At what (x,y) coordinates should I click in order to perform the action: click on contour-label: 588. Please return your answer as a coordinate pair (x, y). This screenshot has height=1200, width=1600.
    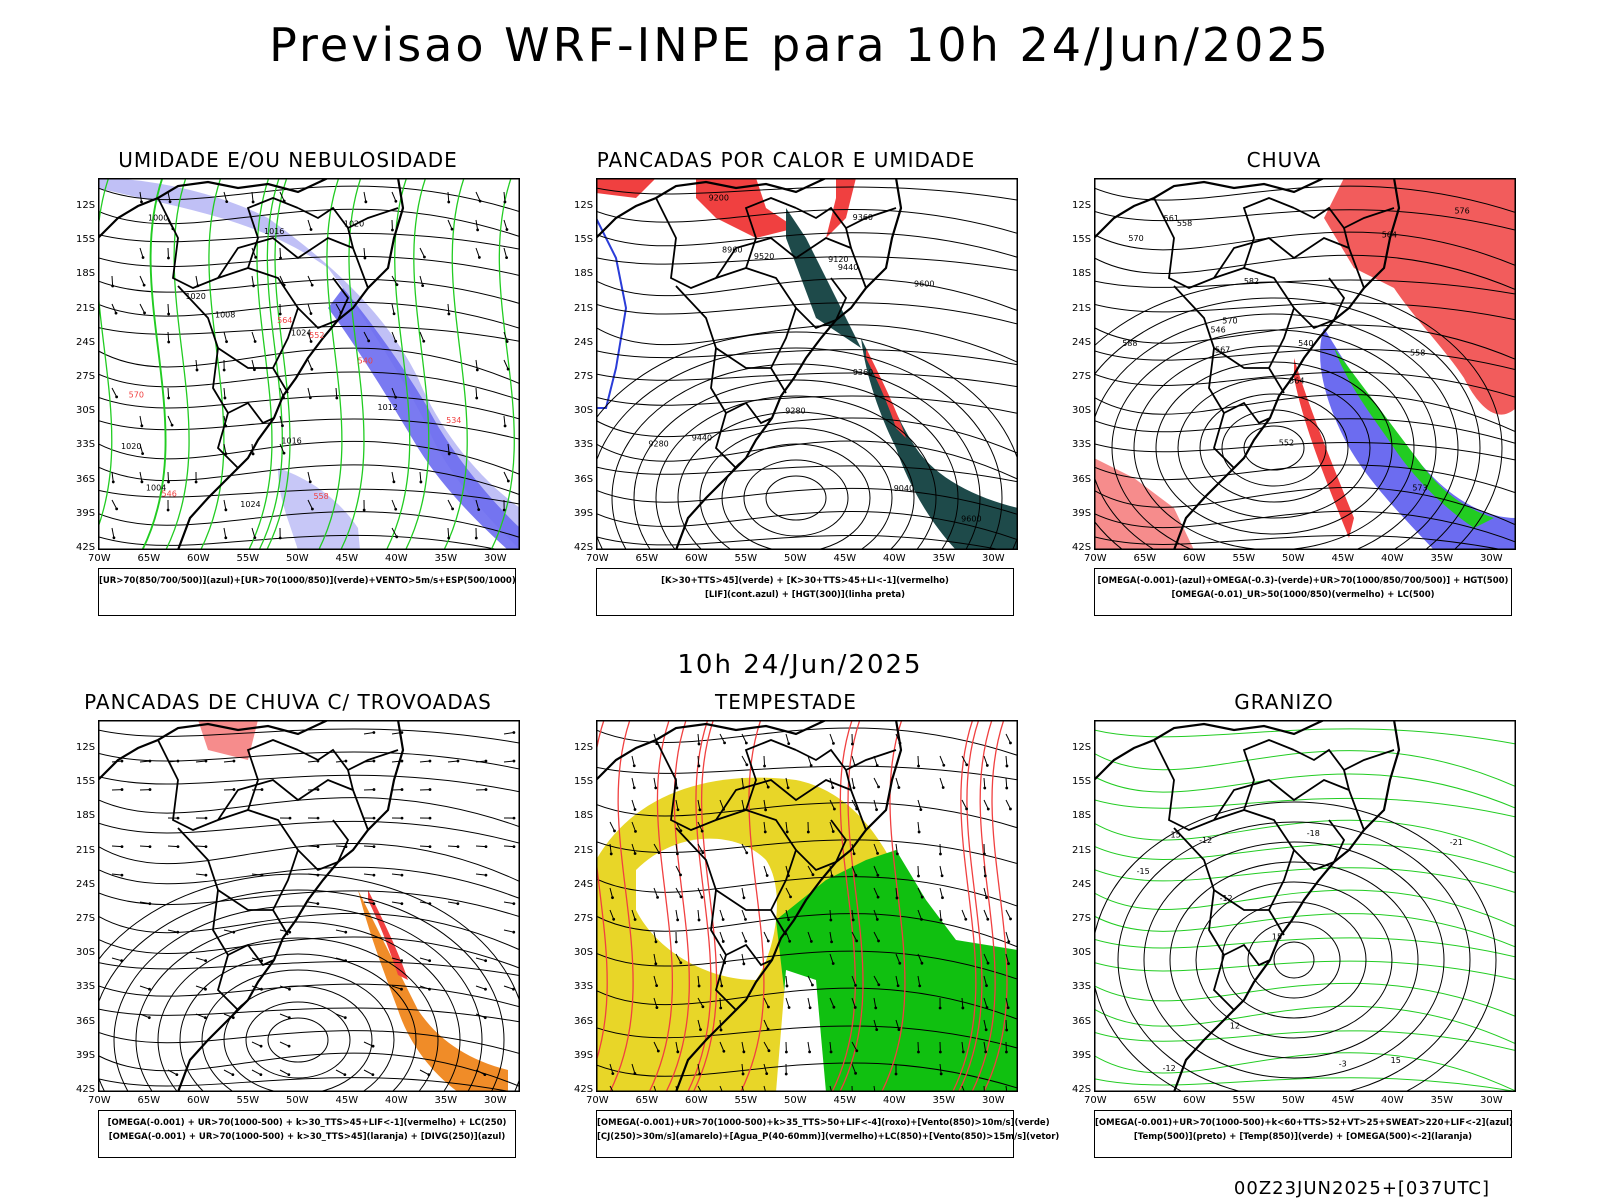
    Looking at the image, I should click on (1129, 343).